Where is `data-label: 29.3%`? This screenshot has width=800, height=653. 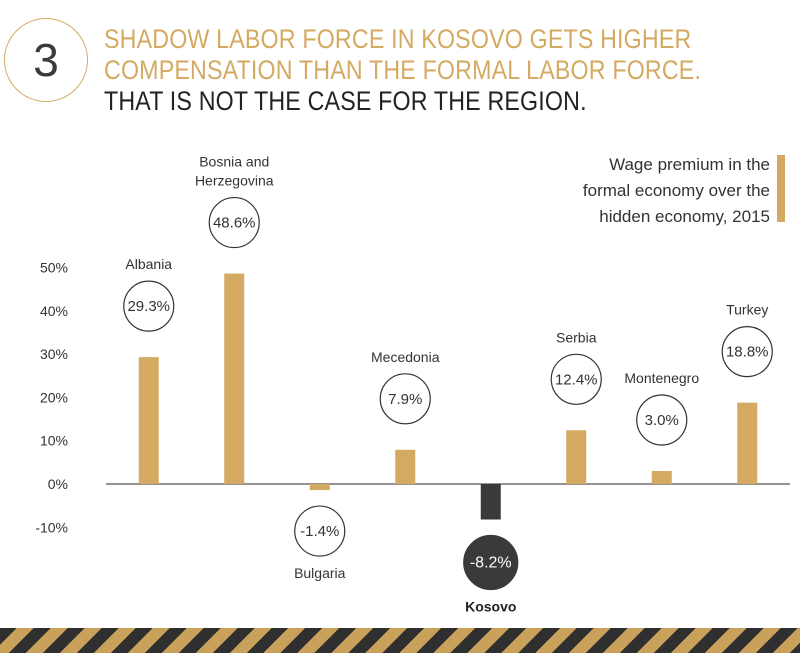
data-label: 29.3% is located at coordinates (148, 306).